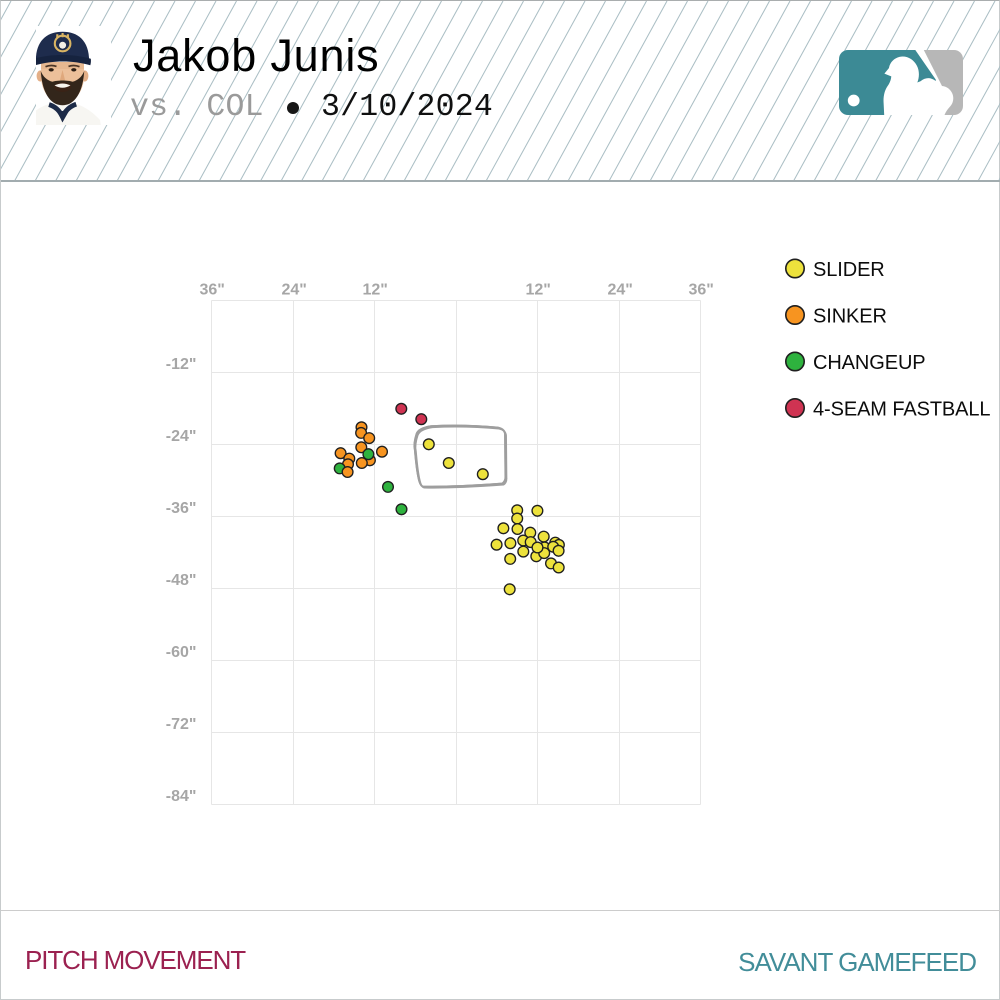 The image size is (1000, 1000). Describe the element at coordinates (181, 580) in the screenshot. I see `svg-text: -48"` at that location.